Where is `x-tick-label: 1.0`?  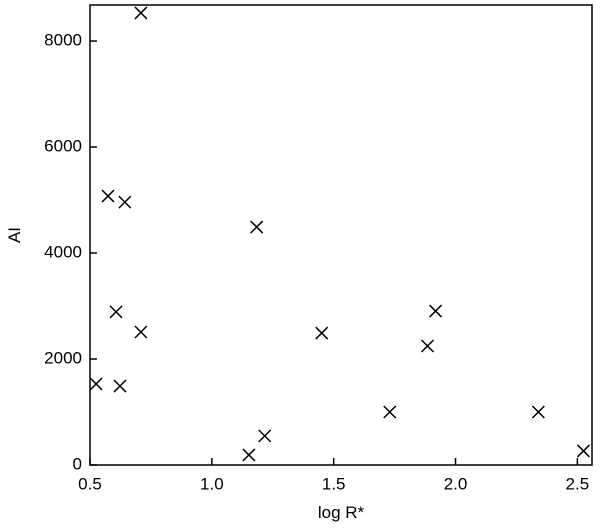 x-tick-label: 1.0 is located at coordinates (212, 483).